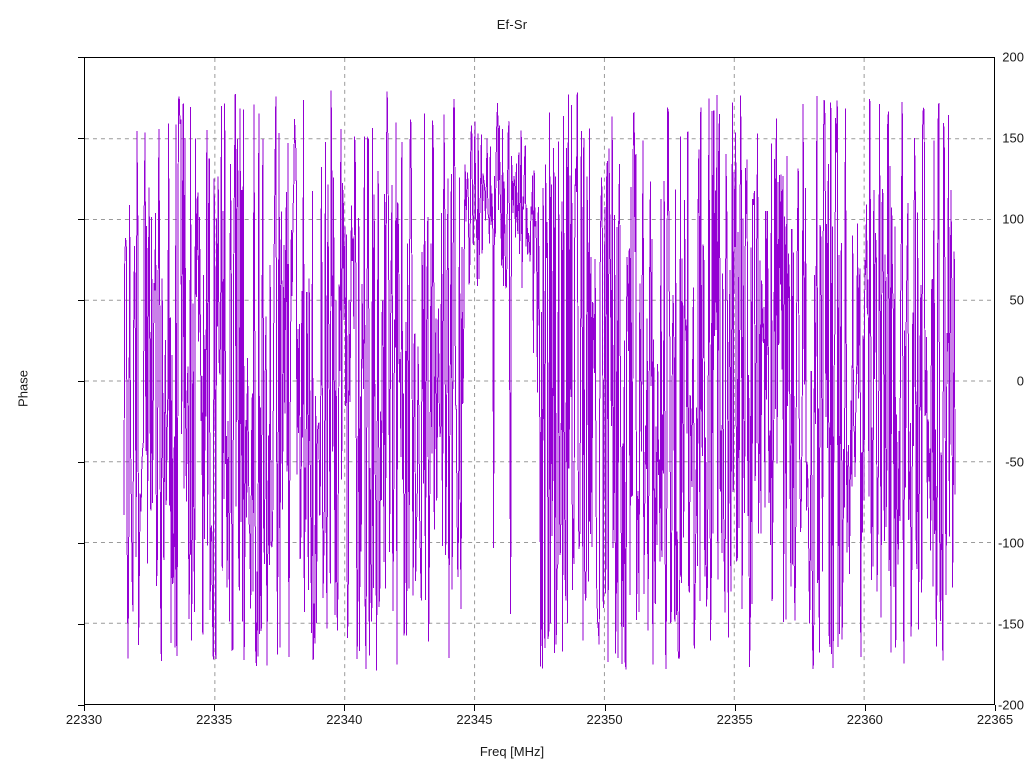  Describe the element at coordinates (512, 751) in the screenshot. I see `x-axis-label: Freq [MHz]` at that location.